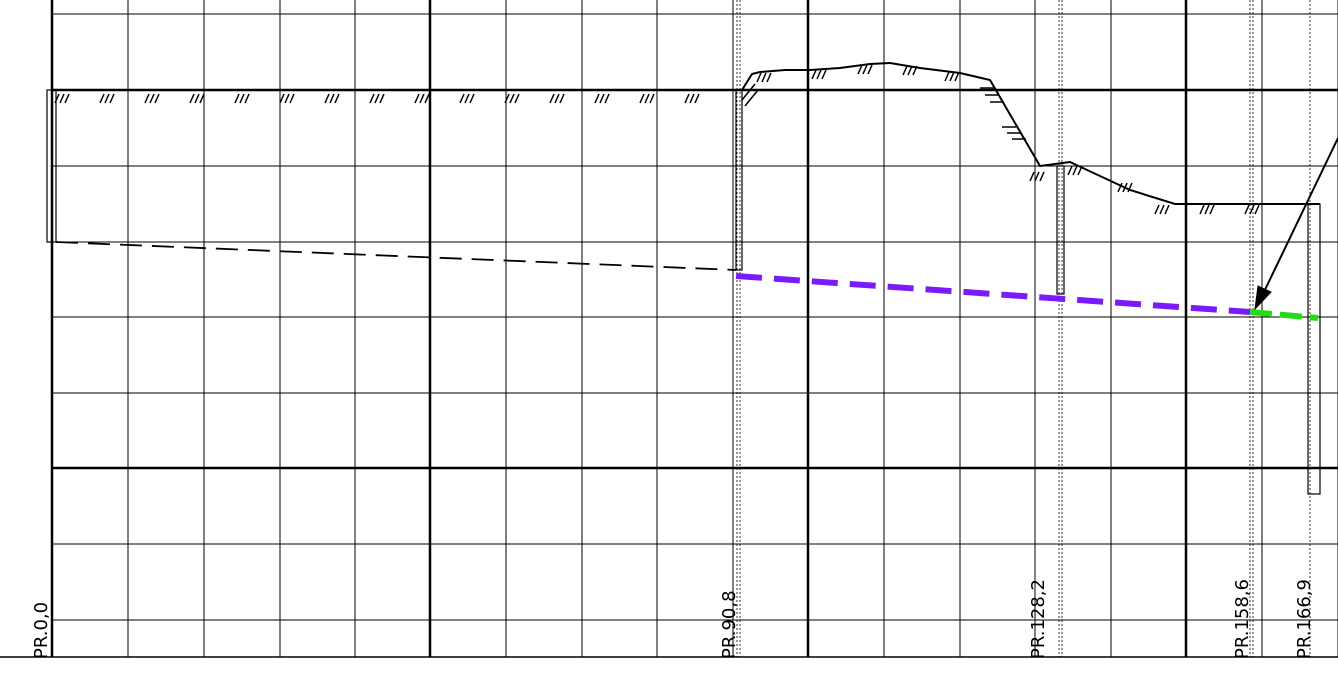  I want to click on station-label-pr-158-6: PR.158,6, so click(1242, 619).